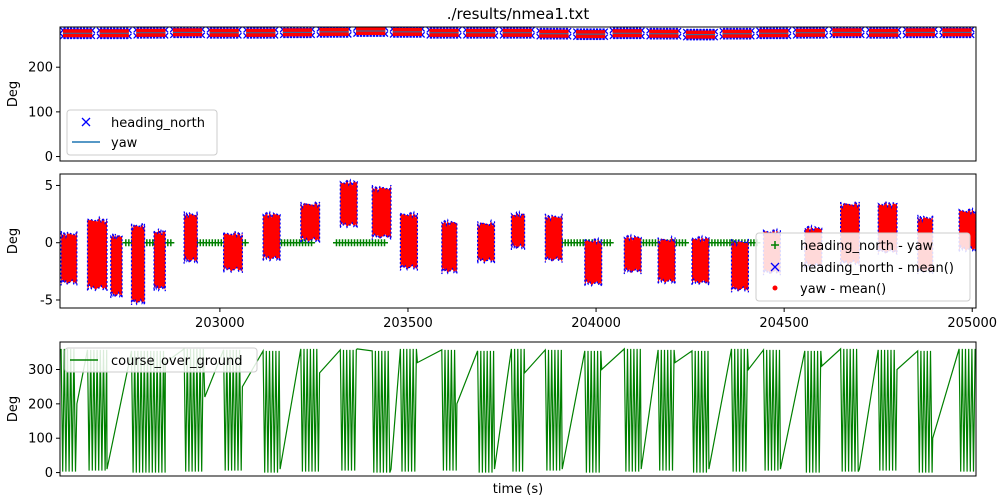  What do you see at coordinates (408, 323) in the screenshot?
I see `x-tick-label: 203500` at bounding box center [408, 323].